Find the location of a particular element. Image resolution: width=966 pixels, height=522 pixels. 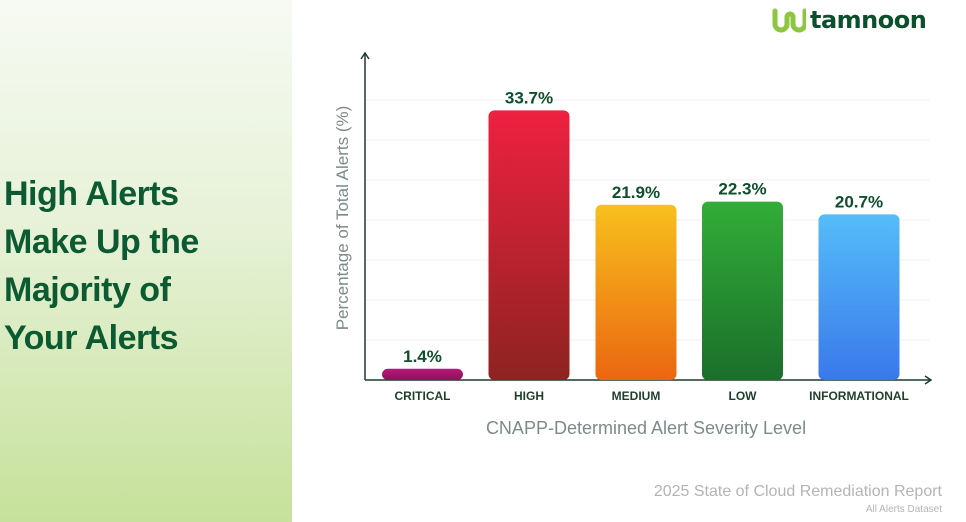

headline-line-1: High Alerts is located at coordinates (91, 194).